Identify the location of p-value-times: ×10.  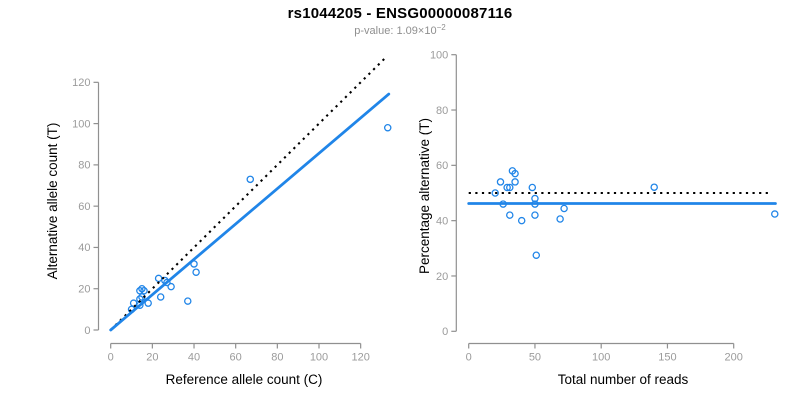
(427, 31).